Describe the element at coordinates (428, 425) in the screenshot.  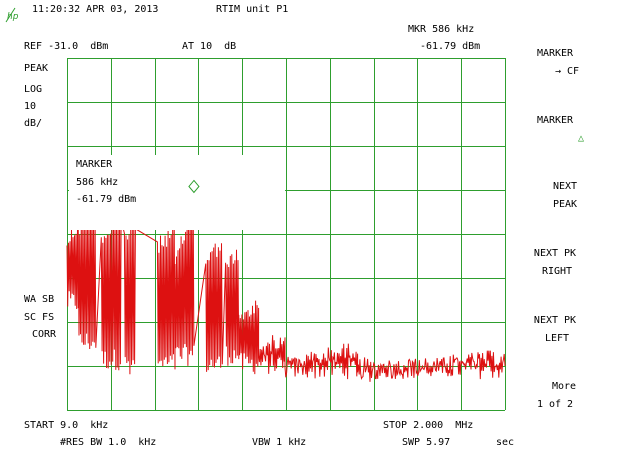
I see `stop-frequency: STOP 2.000 MHz` at that location.